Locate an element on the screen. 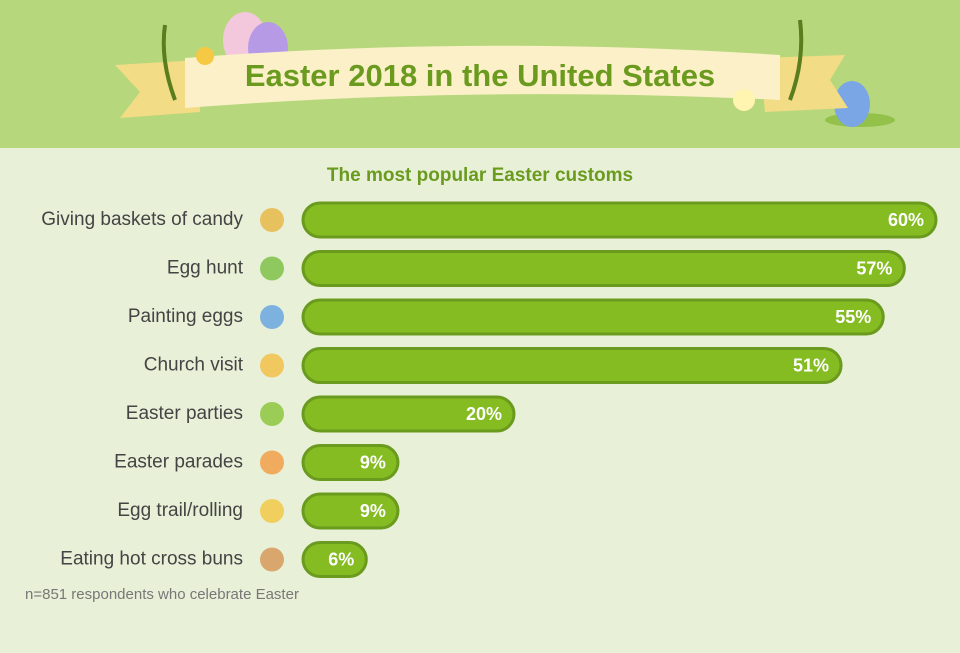 Image resolution: width=960 pixels, height=653 pixels. value-label: 6% is located at coordinates (341, 559).